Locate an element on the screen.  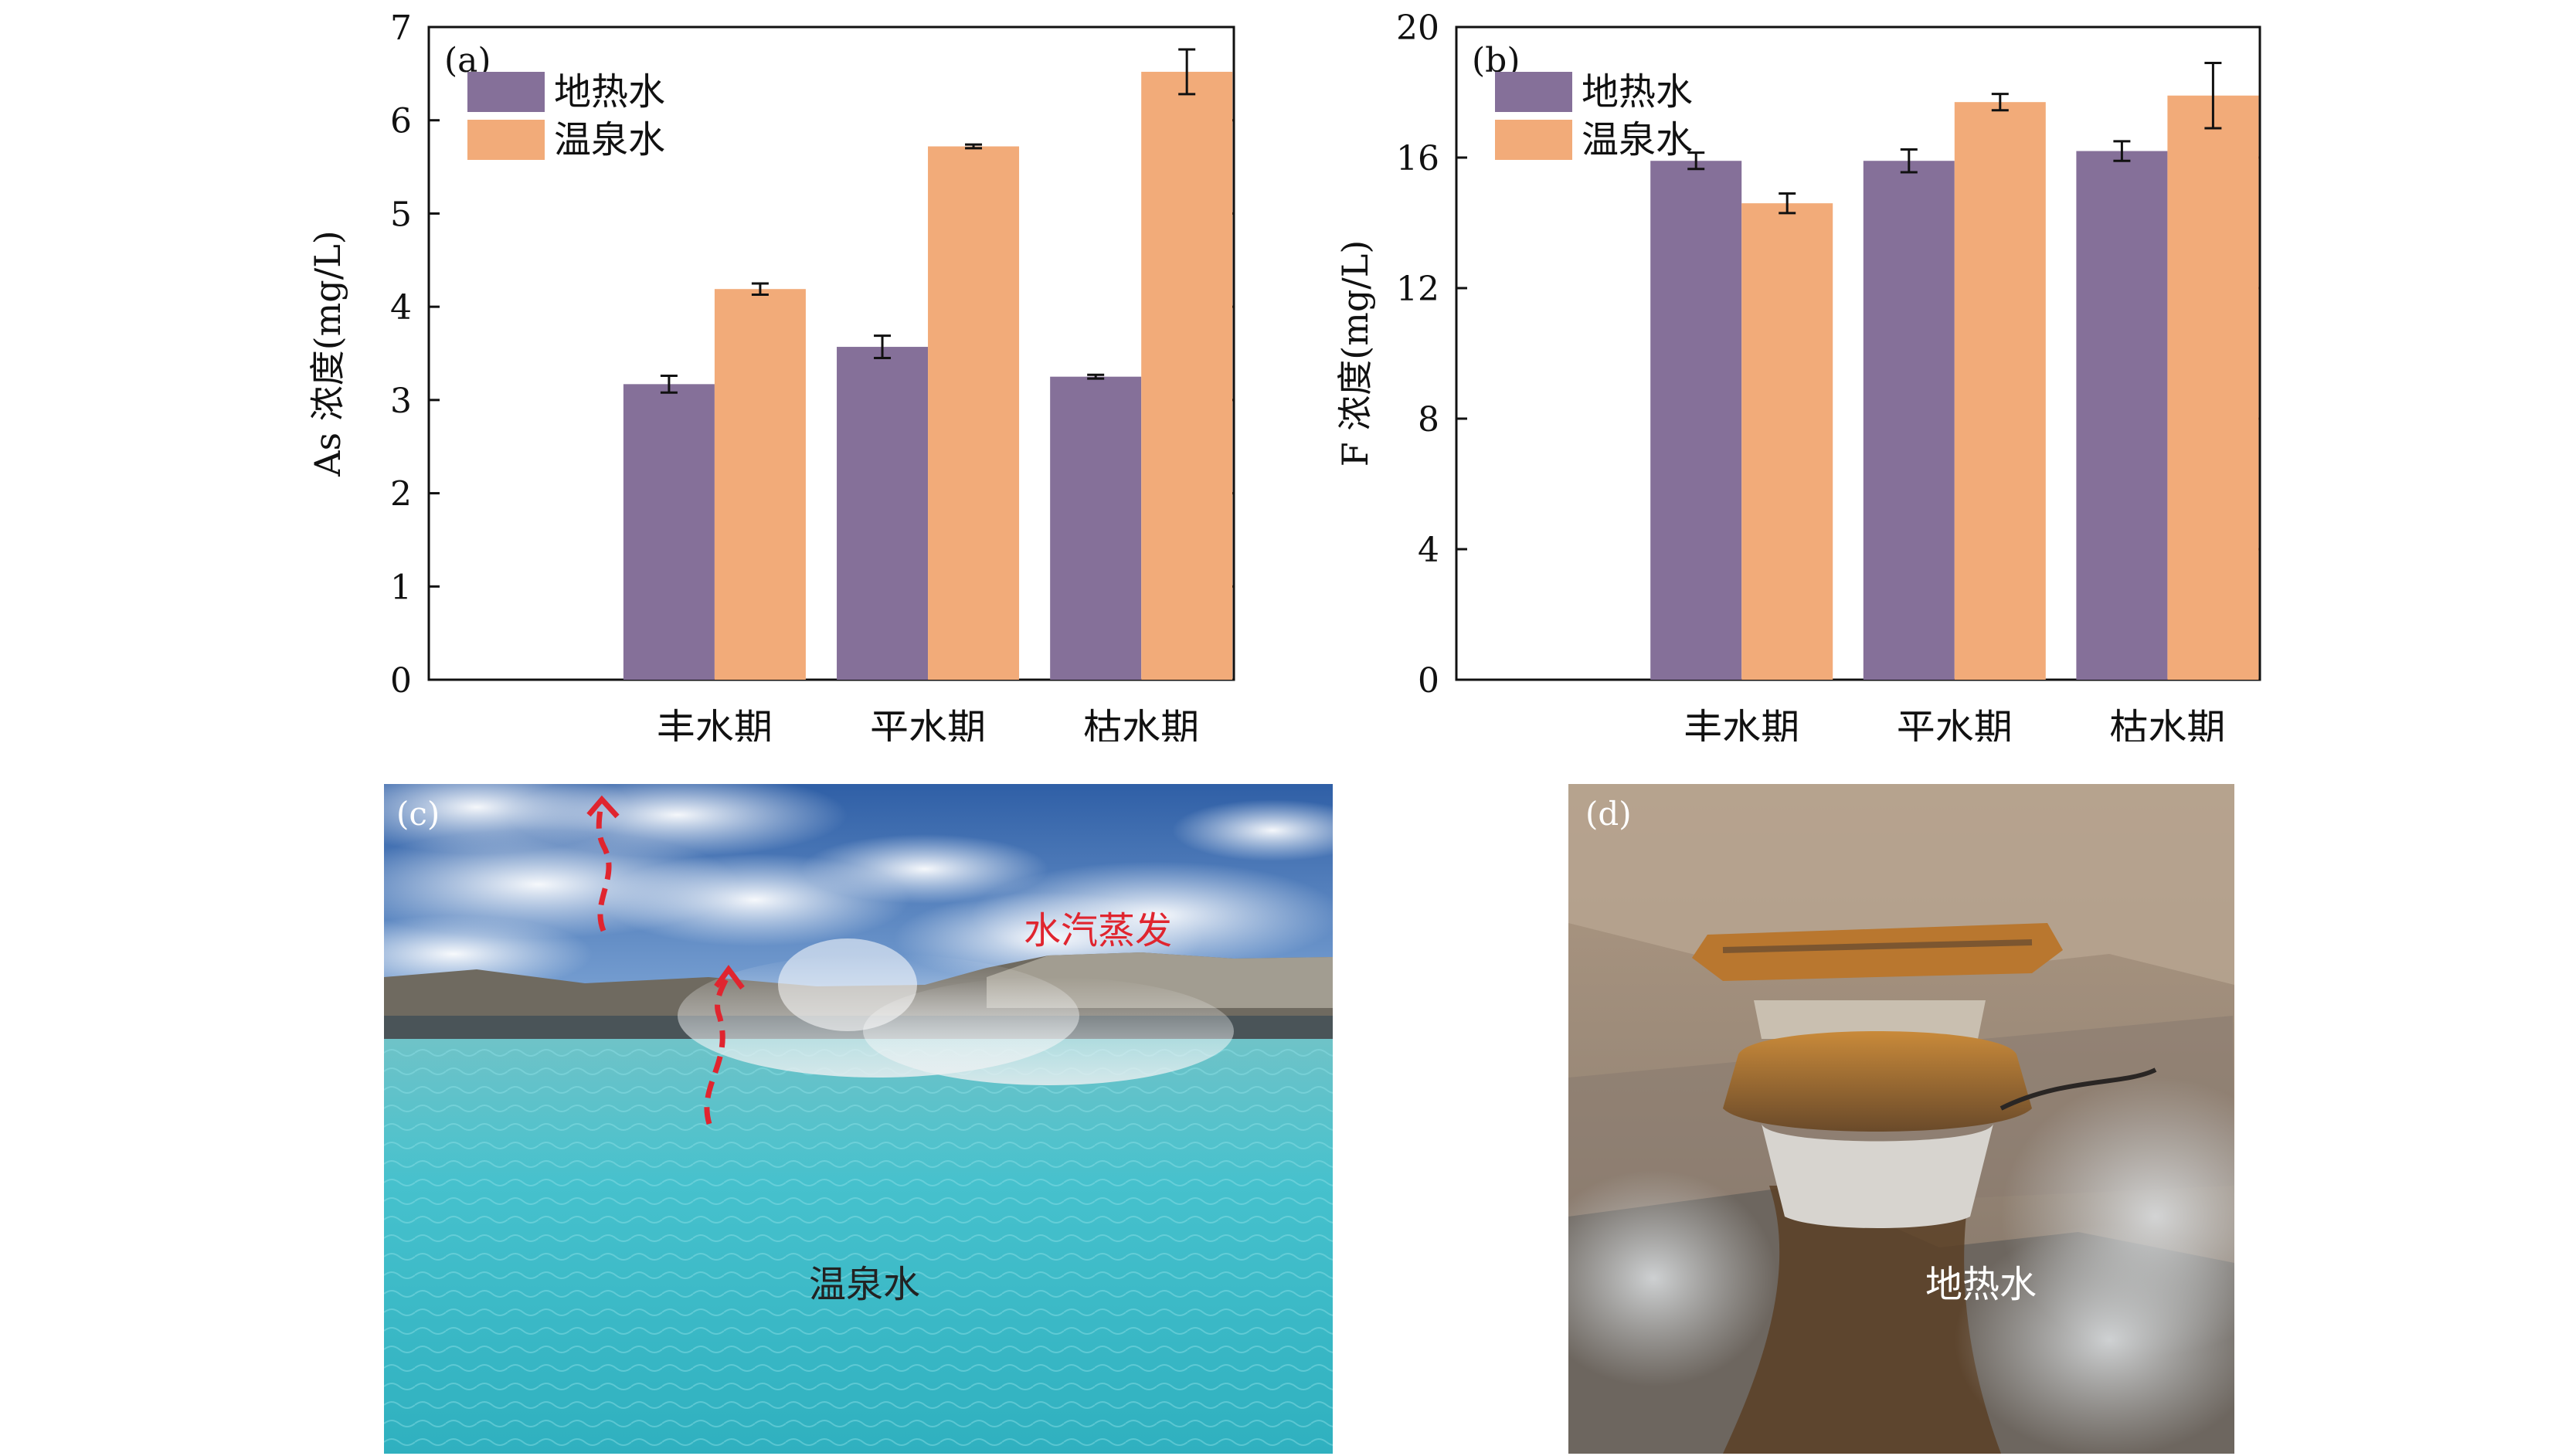
y-tick-label: 2 is located at coordinates (401, 494).